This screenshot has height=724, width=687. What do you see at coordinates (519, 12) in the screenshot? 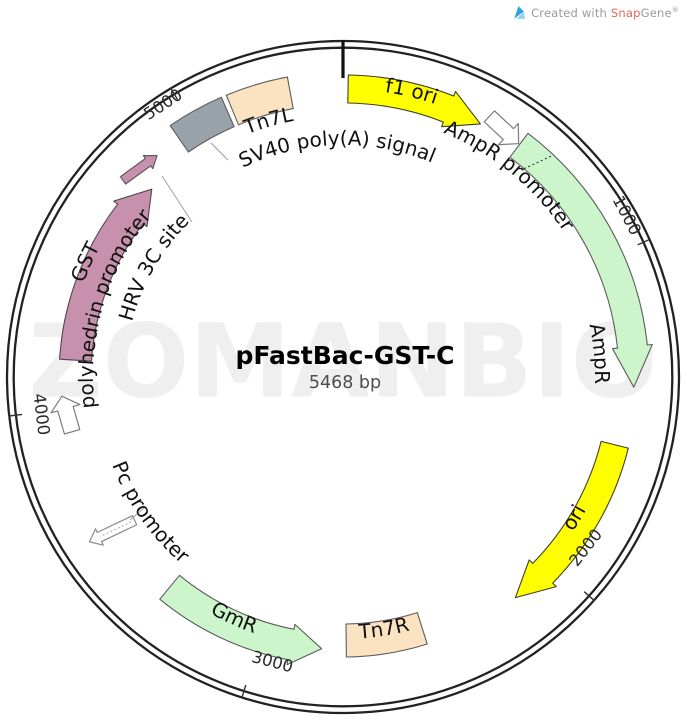
I see `snapgene-logo-icon` at bounding box center [519, 12].